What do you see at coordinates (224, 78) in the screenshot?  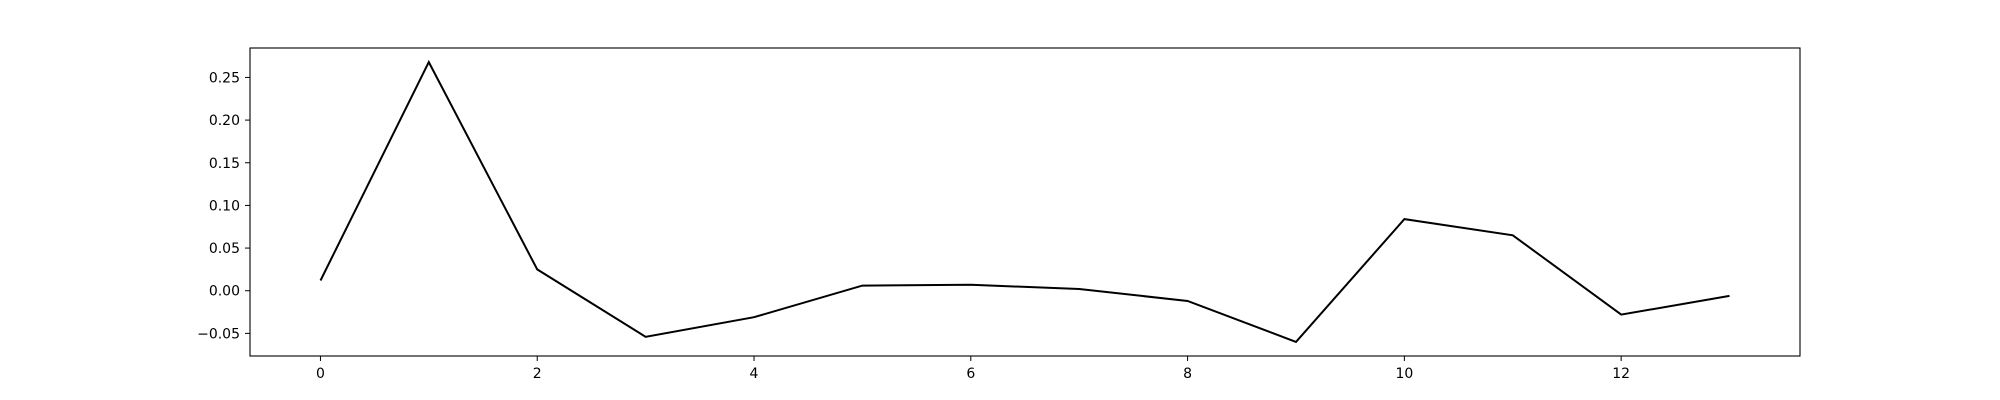 I see `y-tick-label: 0.25` at bounding box center [224, 78].